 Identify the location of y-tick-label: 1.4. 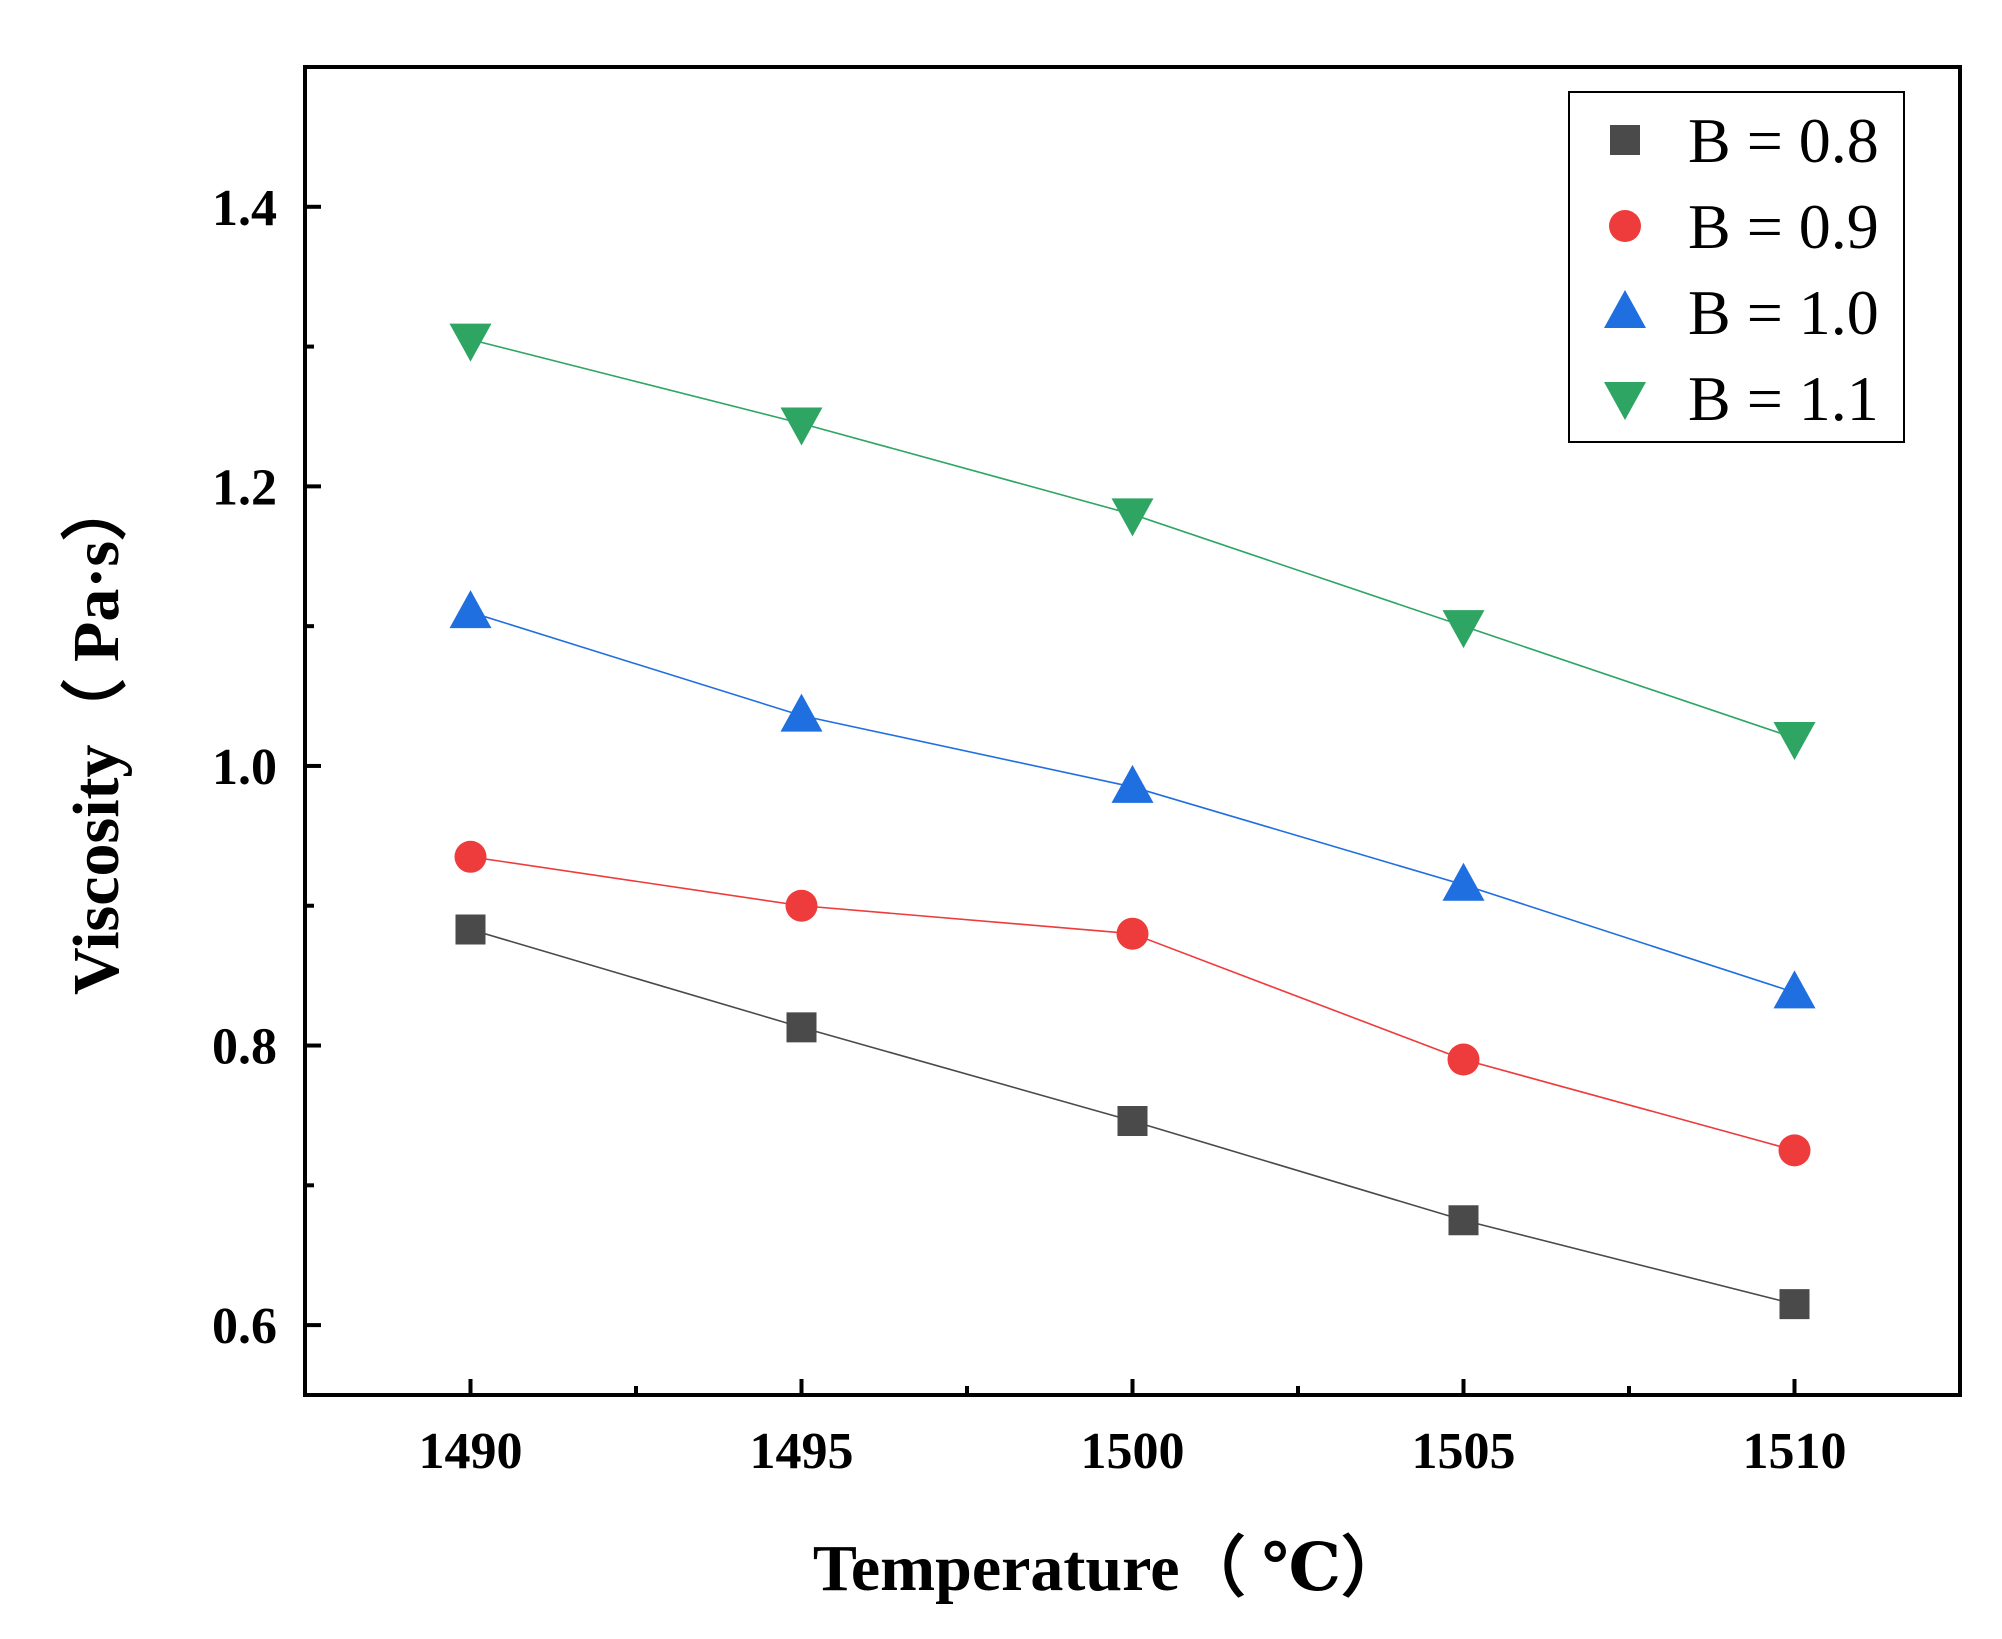
(244, 208).